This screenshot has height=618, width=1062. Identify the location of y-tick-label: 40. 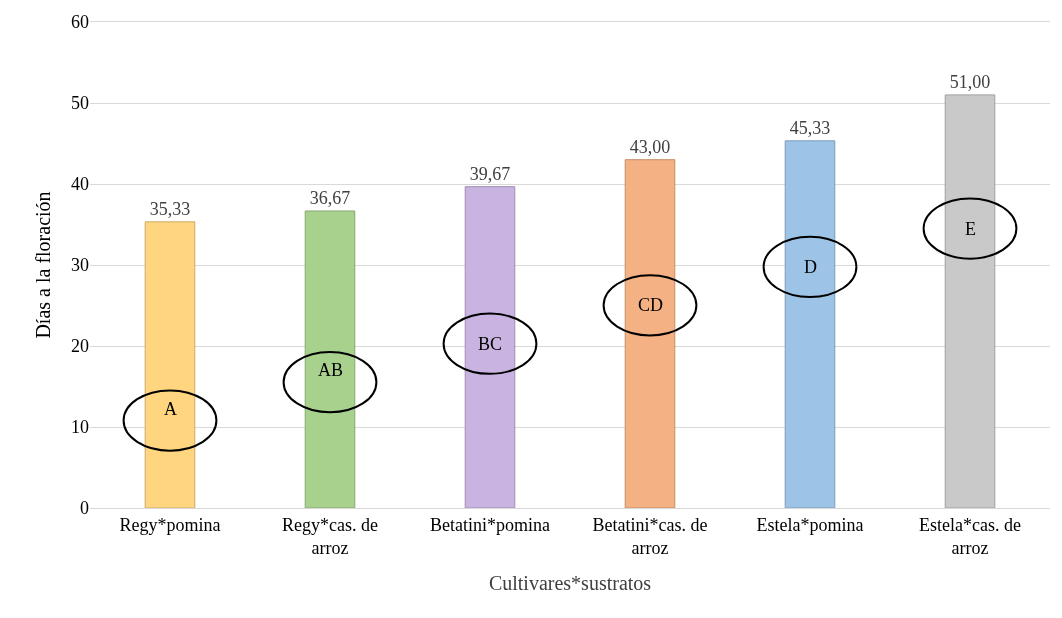
(80, 184).